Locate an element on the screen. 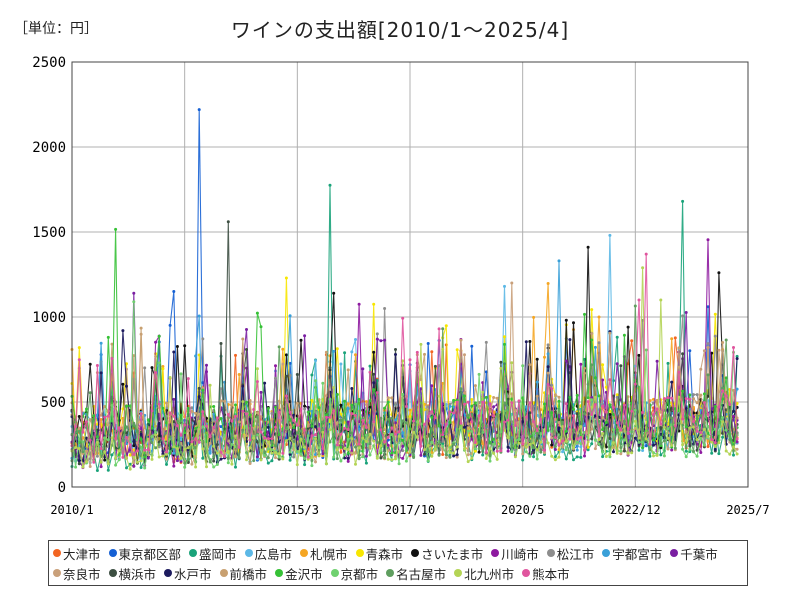 This screenshot has width=800, height=600. x-tick-label: 2017/10 is located at coordinates (410, 510).